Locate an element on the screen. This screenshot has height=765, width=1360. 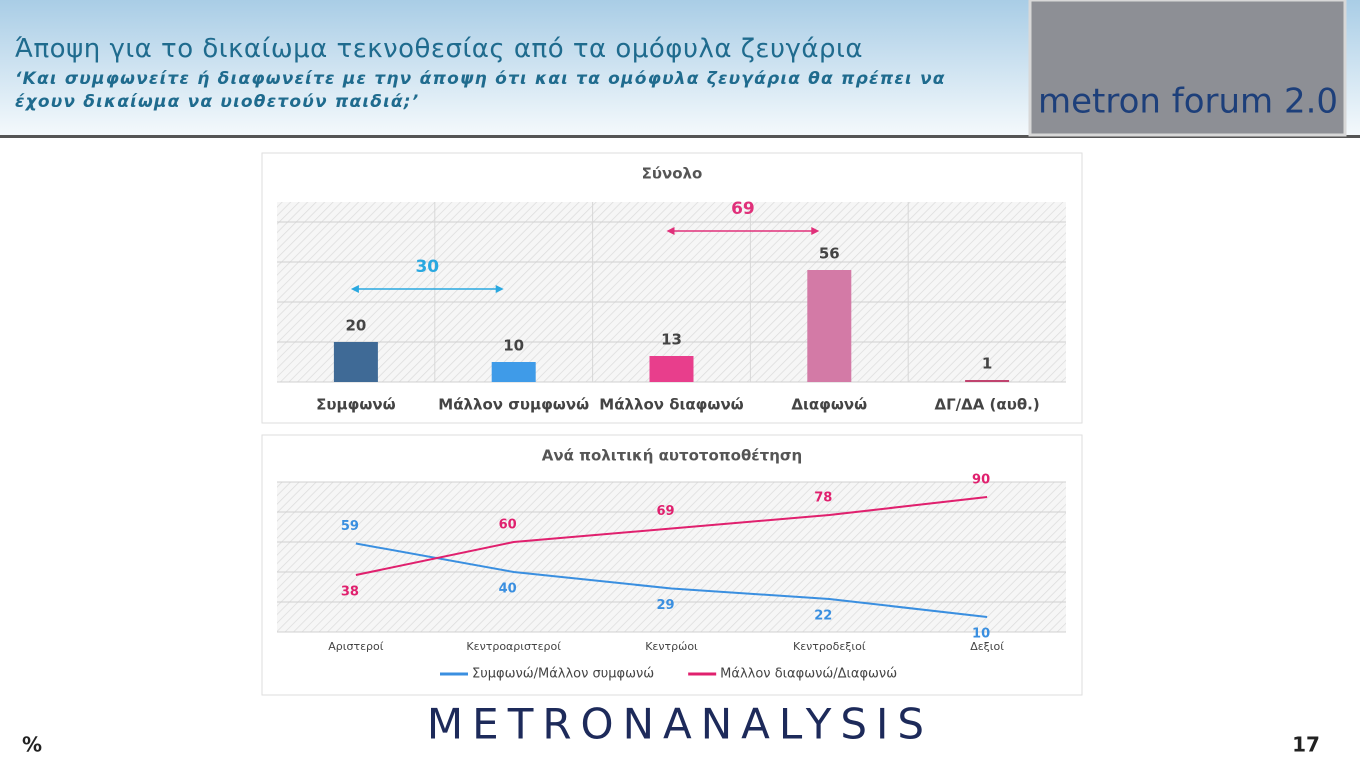
value-label: 90 is located at coordinates (981, 480).